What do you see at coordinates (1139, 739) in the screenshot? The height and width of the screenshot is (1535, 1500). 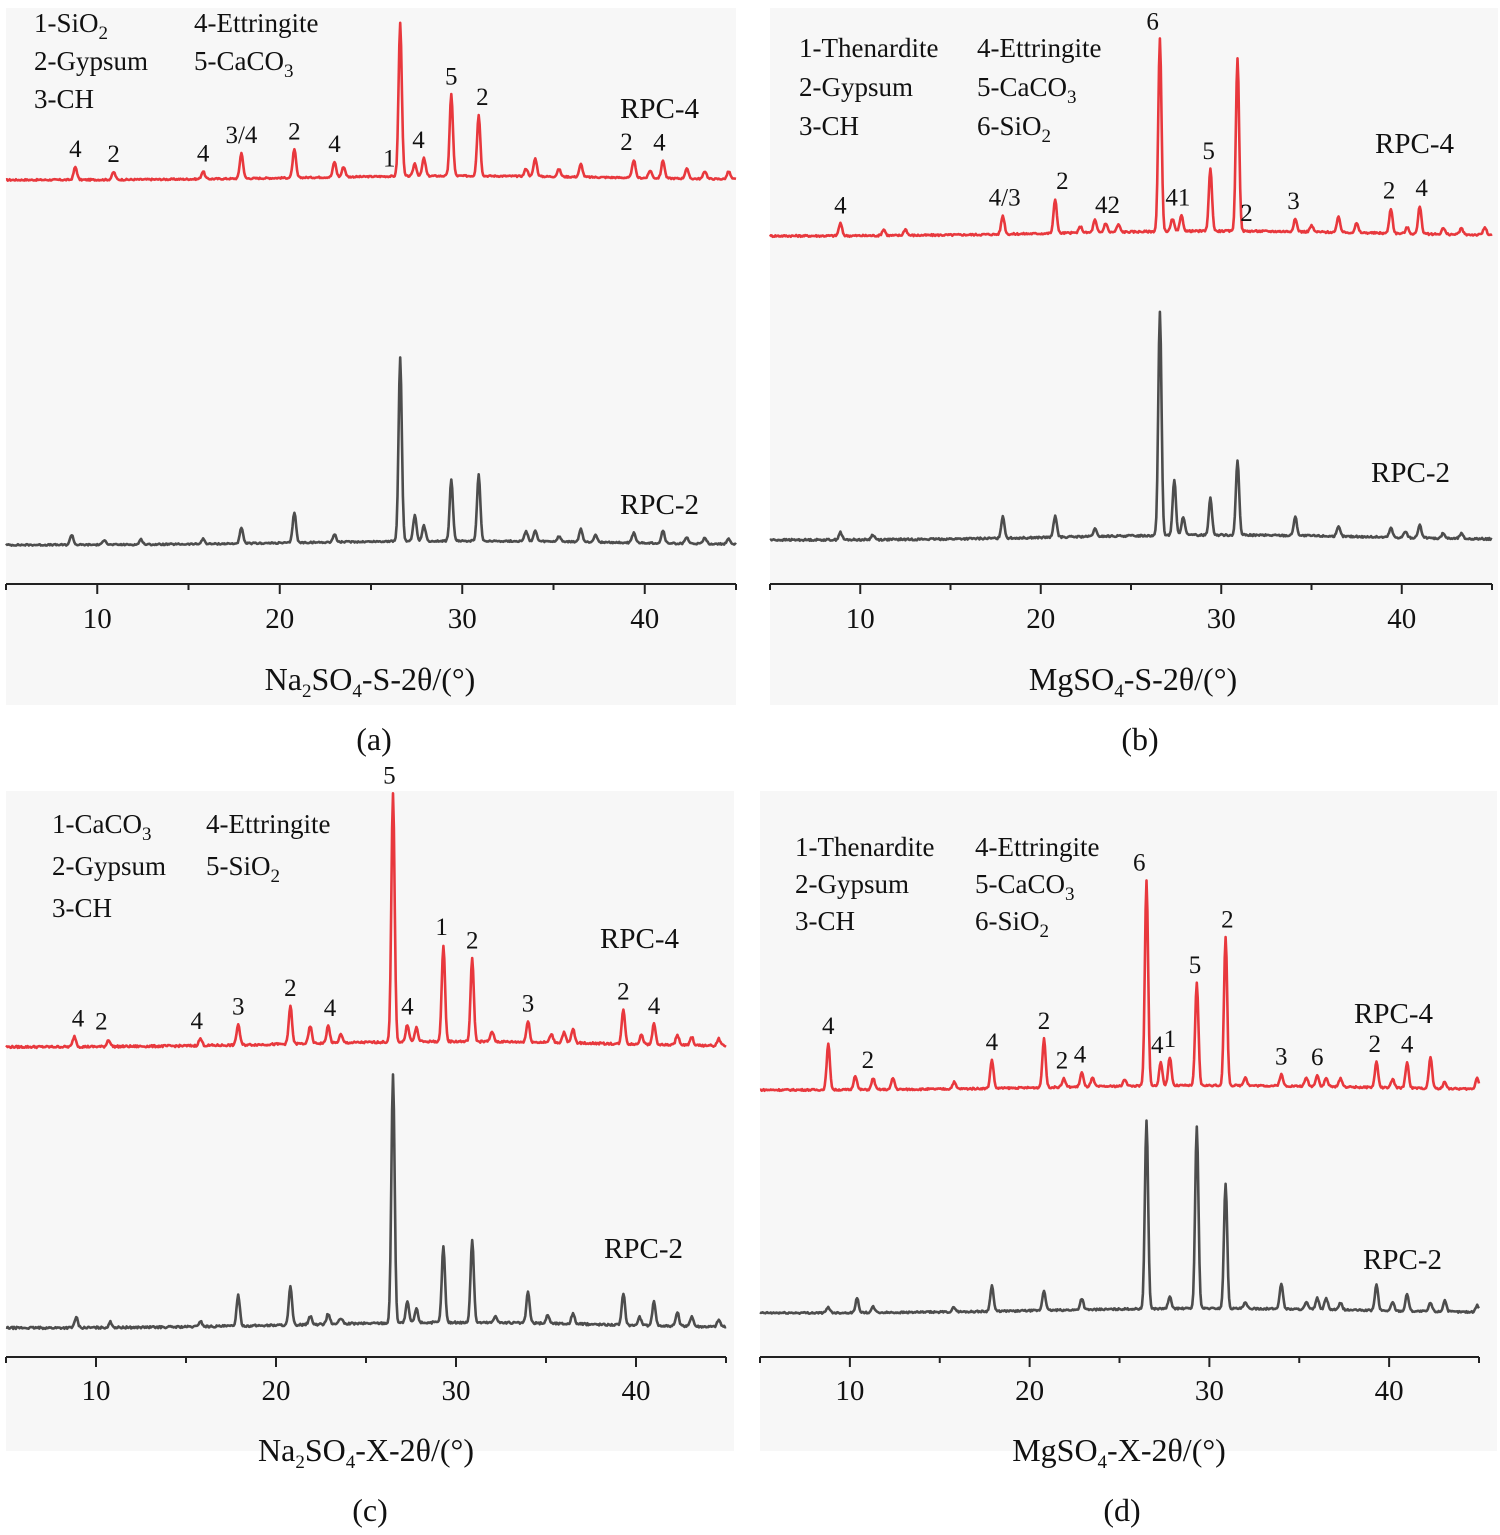 I see `panel-caption: (b)` at bounding box center [1139, 739].